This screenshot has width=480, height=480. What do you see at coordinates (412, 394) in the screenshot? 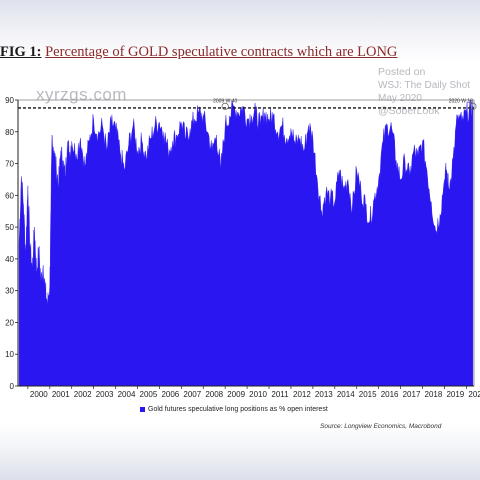
I see `x-tick-label-2017: 2017` at bounding box center [412, 394].